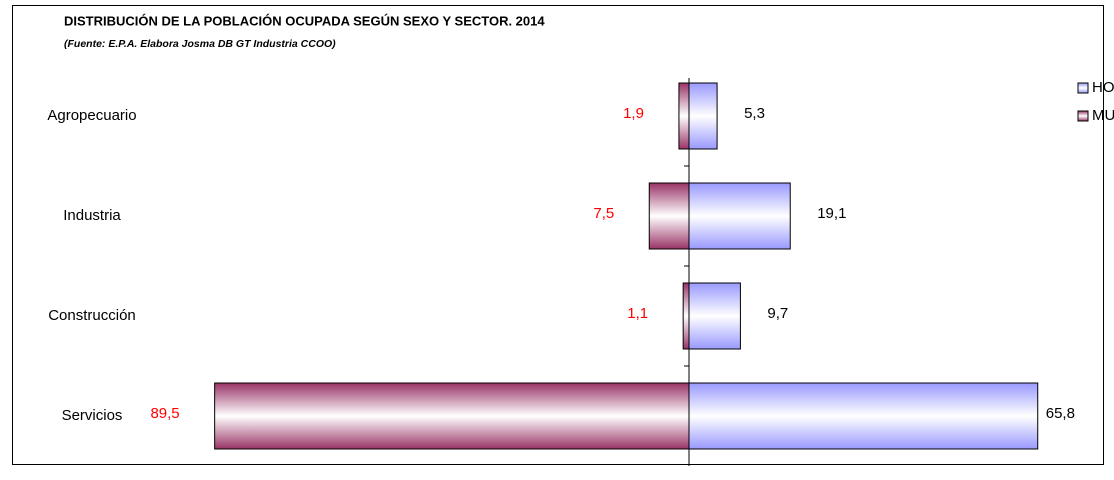 This screenshot has height=480, width=1114. Describe the element at coordinates (92, 415) in the screenshot. I see `category-label: Servicios` at that location.